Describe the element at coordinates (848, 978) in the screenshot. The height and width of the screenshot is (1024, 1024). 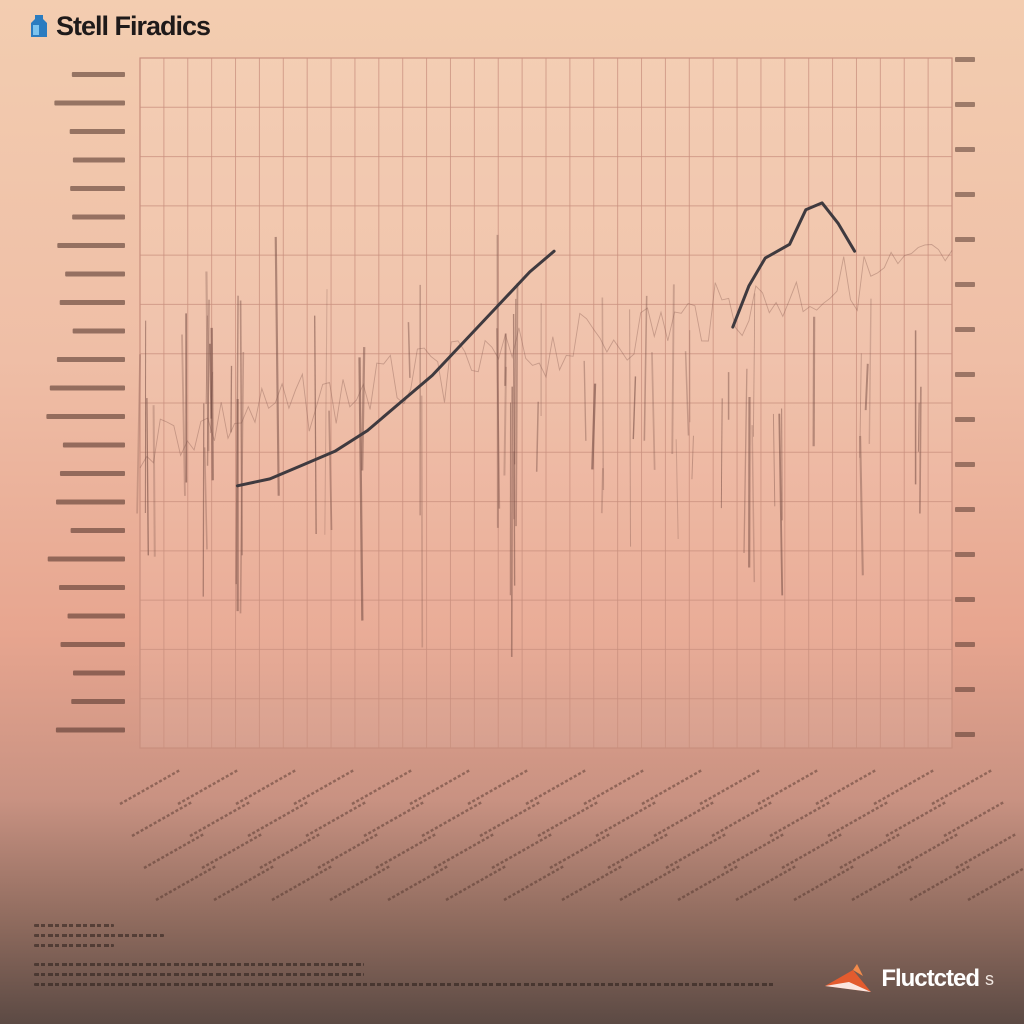
I see `paper-plane-logo-icon` at that location.